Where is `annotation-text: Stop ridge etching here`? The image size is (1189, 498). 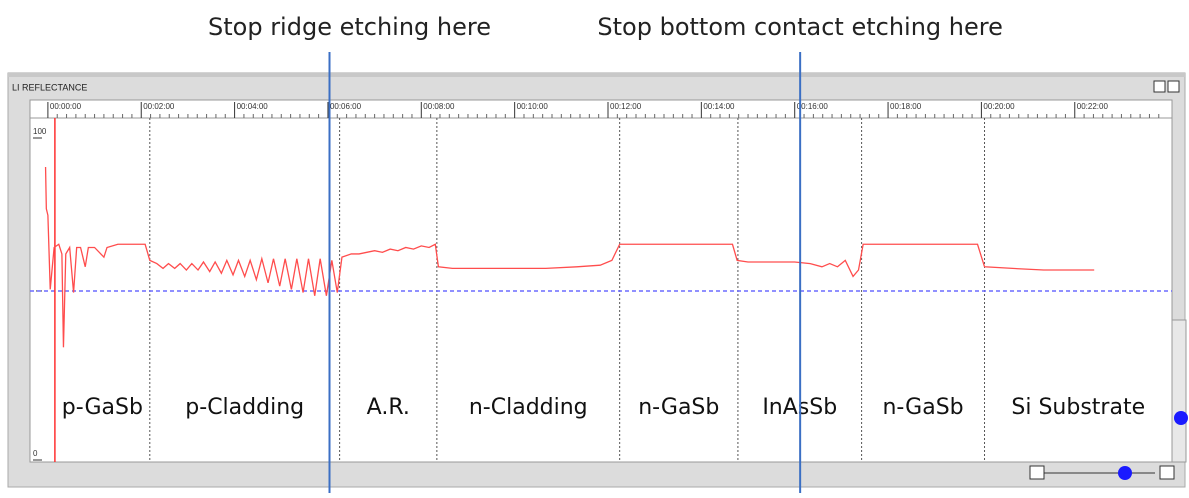 annotation-text: Stop ridge etching here is located at coordinates (349, 27).